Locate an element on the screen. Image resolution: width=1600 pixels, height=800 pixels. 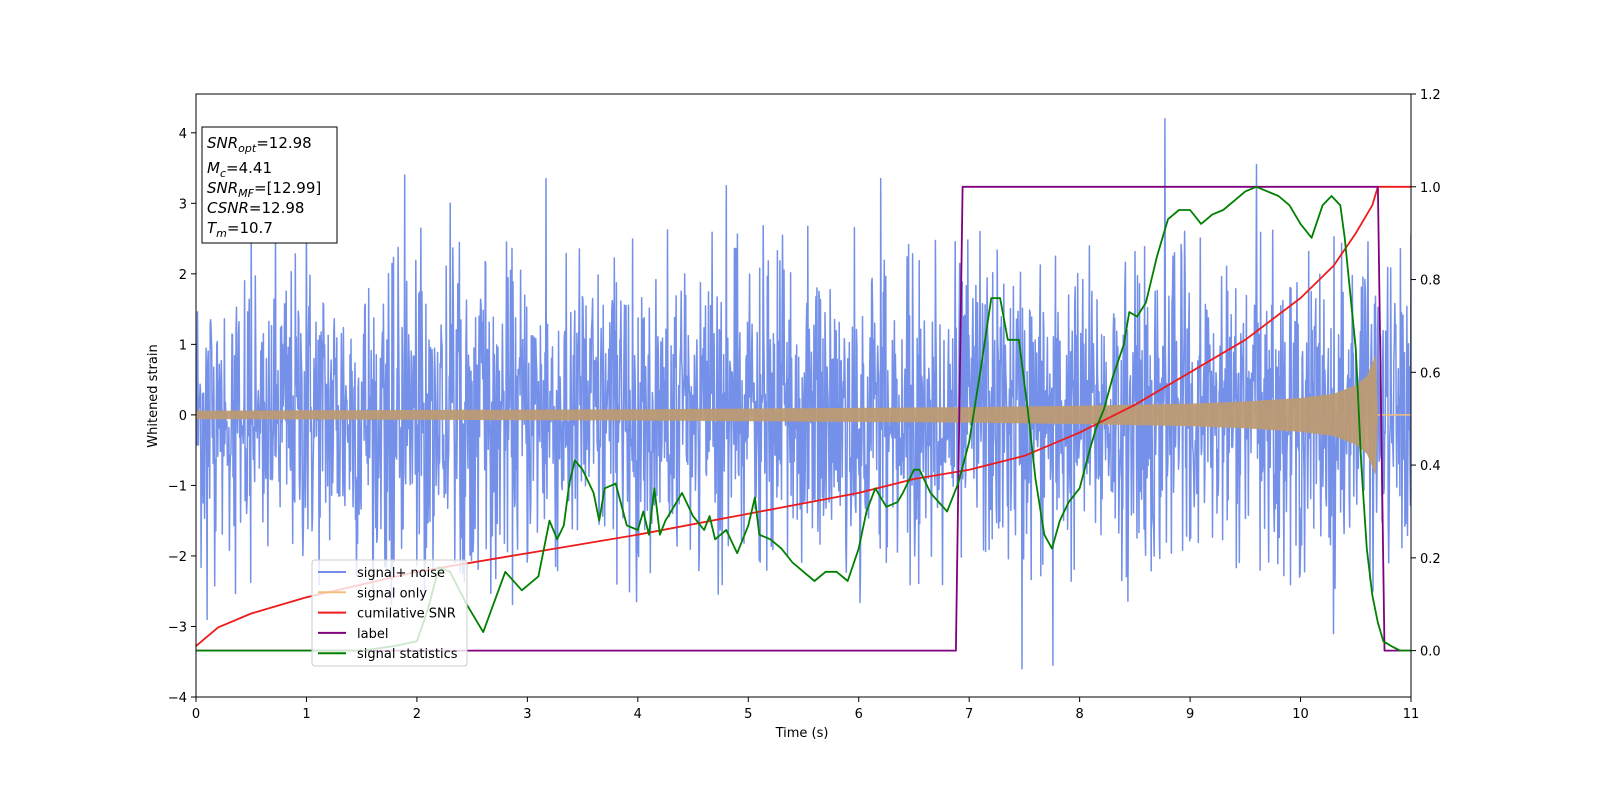
y2-tick-label: 0.0 is located at coordinates (1430, 652).